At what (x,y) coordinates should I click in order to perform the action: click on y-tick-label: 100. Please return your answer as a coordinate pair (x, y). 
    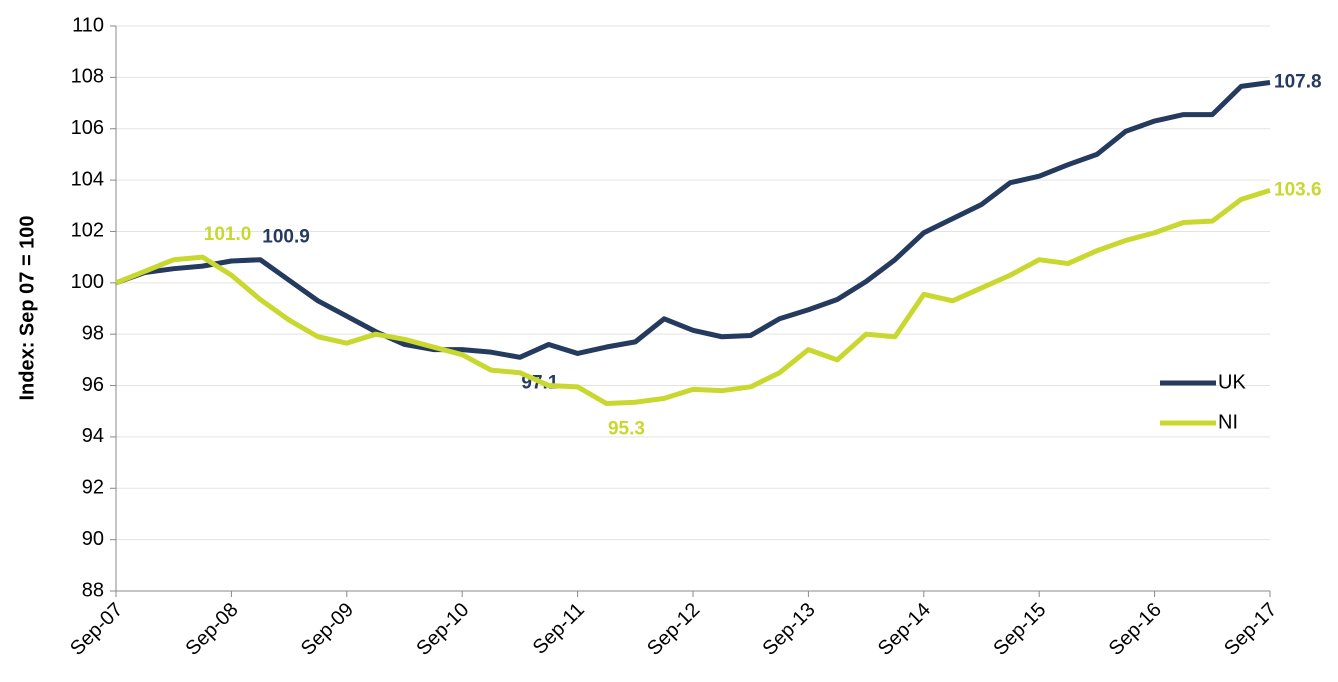
    Looking at the image, I should click on (87, 282).